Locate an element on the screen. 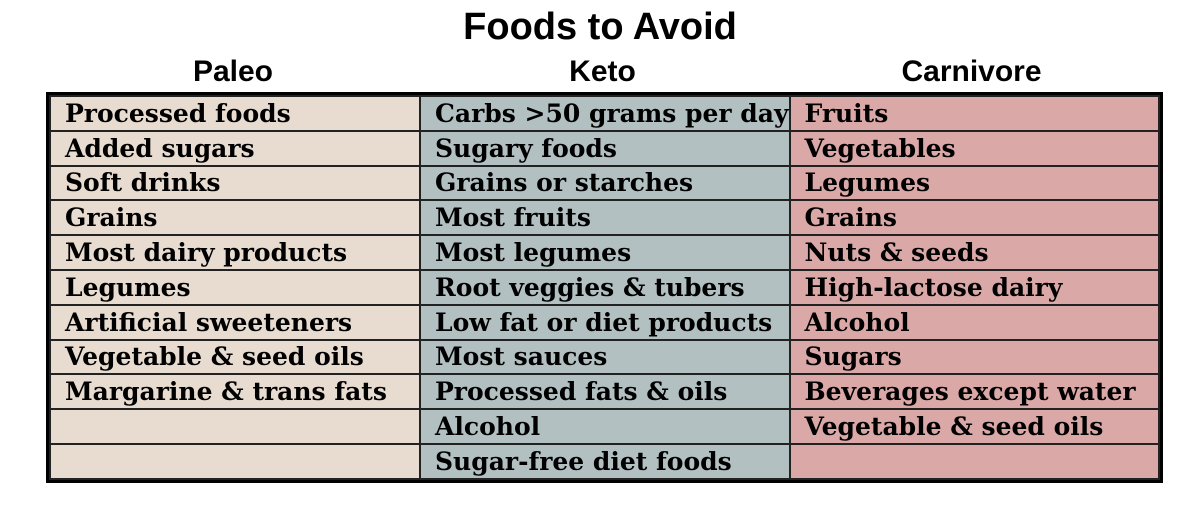 Image resolution: width=1200 pixels, height=520 pixels. keto-cell: Sugar-free diet foods is located at coordinates (605, 461).